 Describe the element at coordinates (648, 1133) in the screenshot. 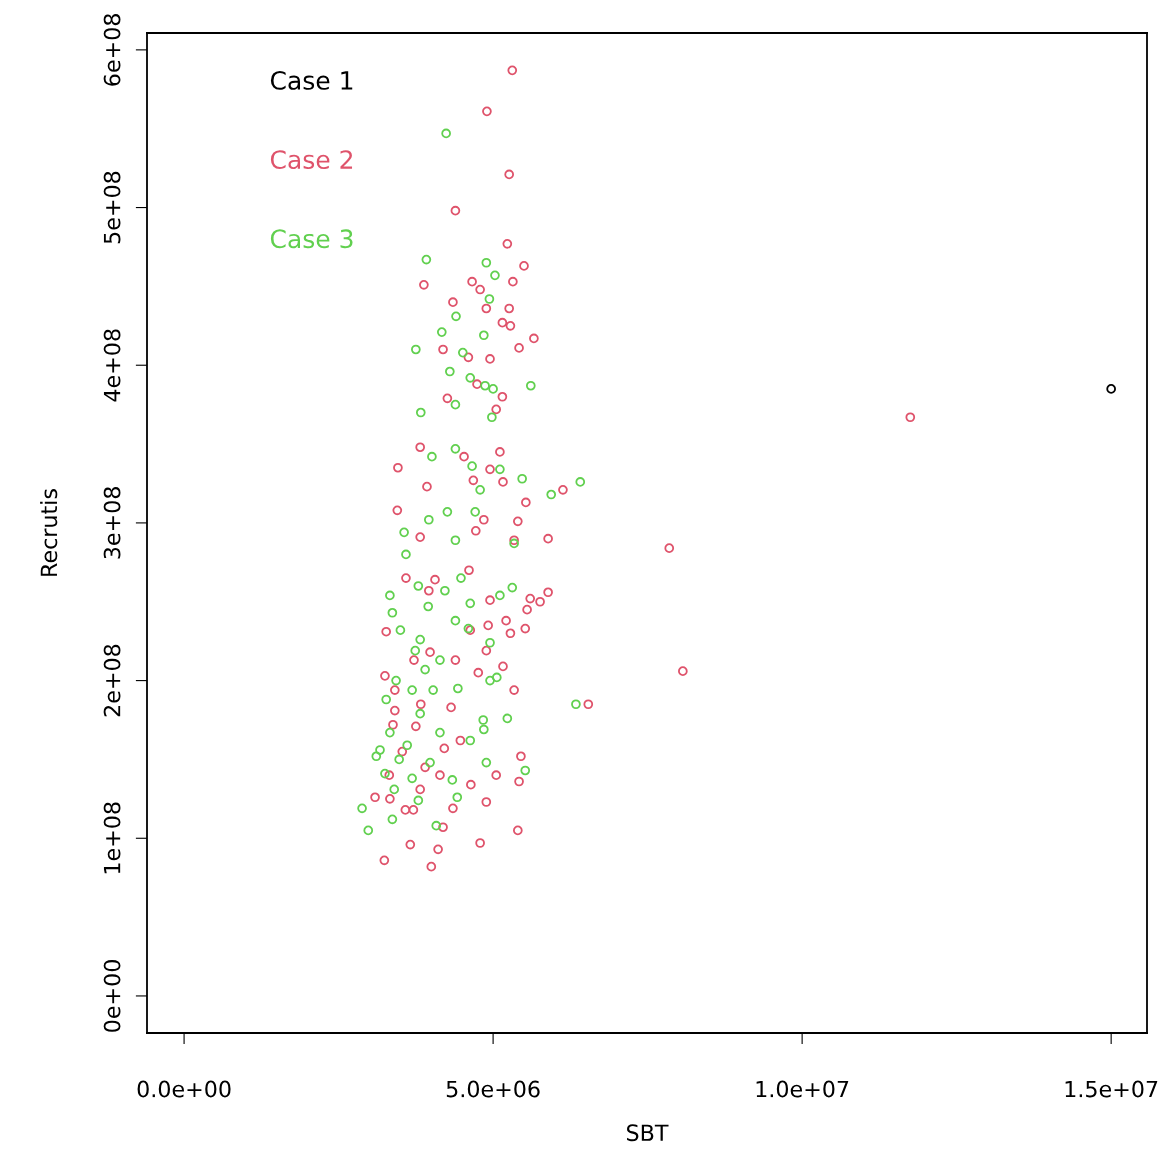

I see `x-axis-title: SBT` at that location.